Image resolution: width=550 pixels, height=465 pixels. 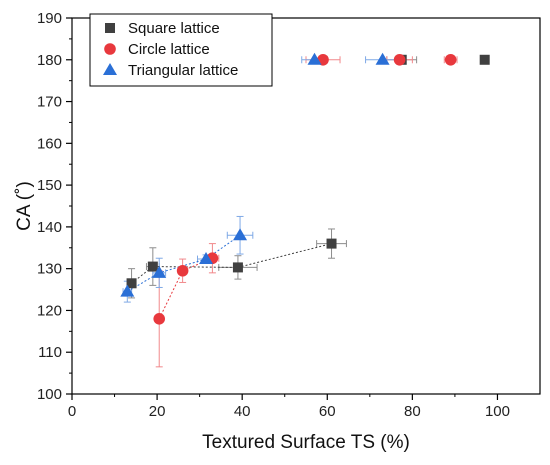 I want to click on y-tick-label: 170, so click(x=49, y=102).